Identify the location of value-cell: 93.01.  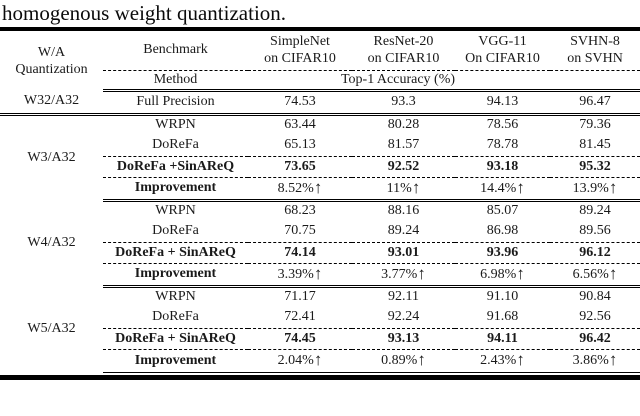
(403, 253).